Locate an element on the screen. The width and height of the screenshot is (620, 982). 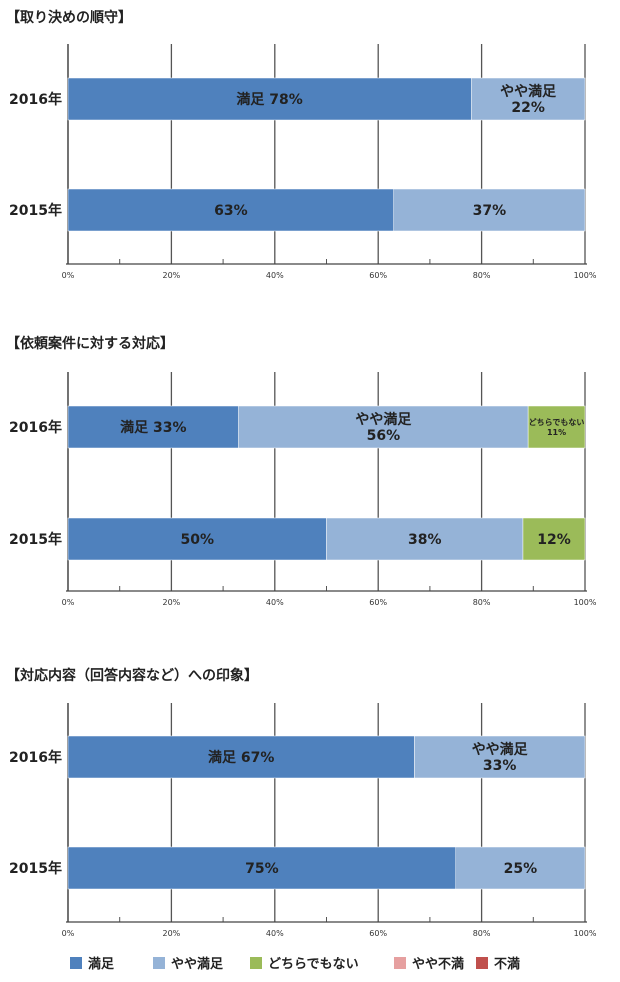
data-label: 75% is located at coordinates (262, 869).